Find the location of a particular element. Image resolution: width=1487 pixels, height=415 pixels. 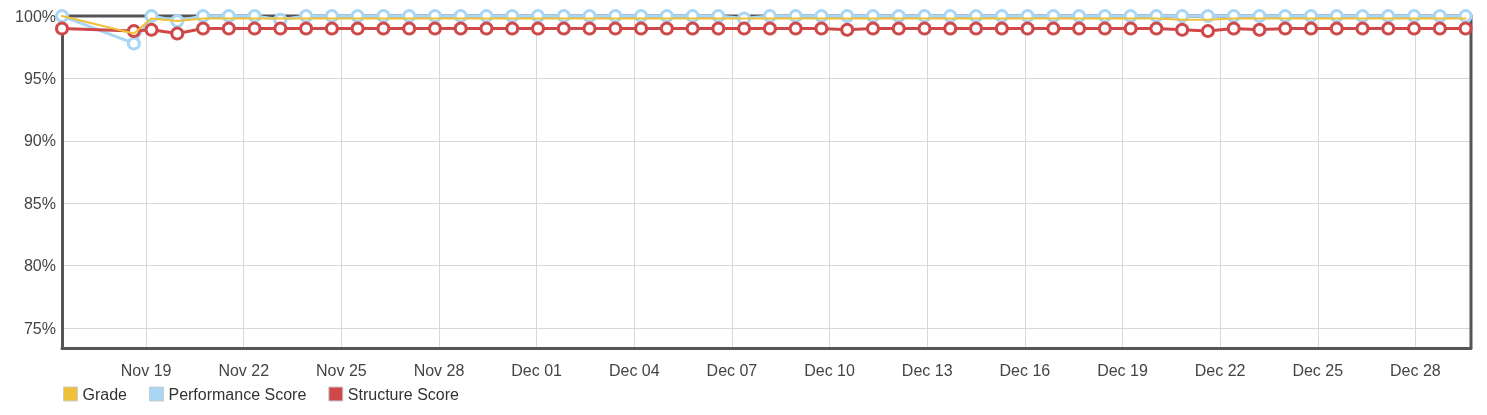

x-tick-label: Dec 04 is located at coordinates (634, 370).